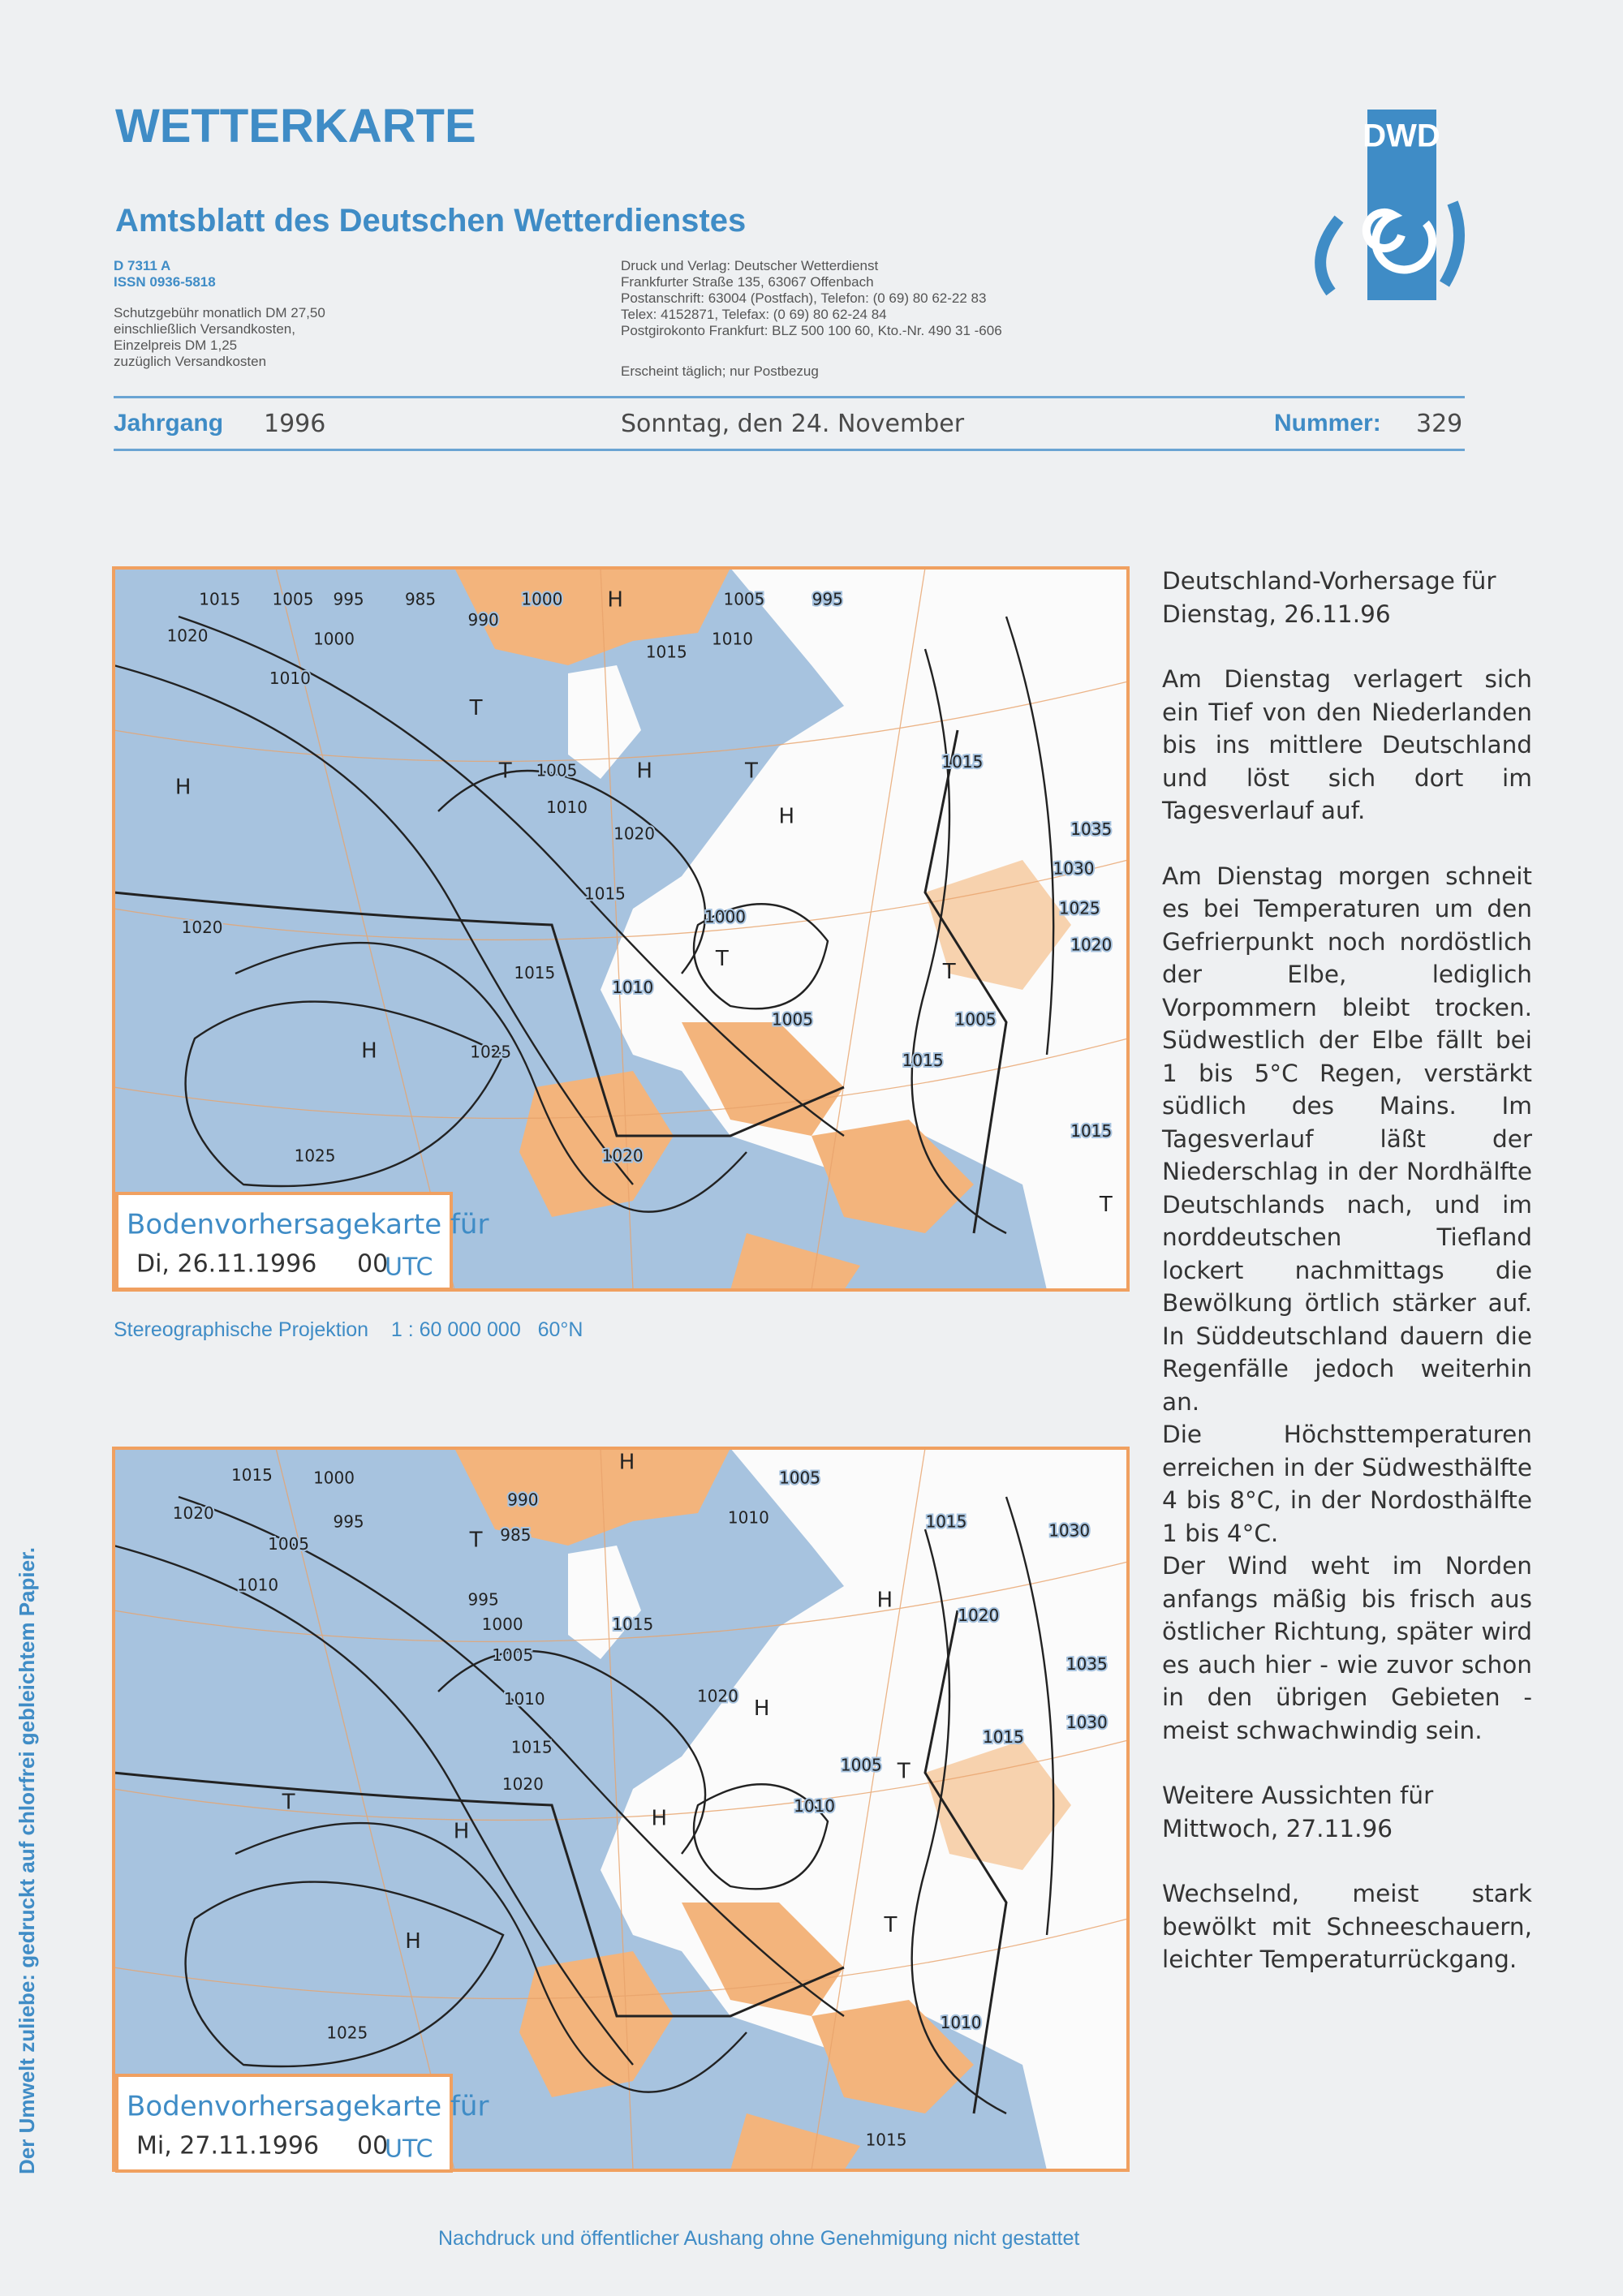 This screenshot has height=2296, width=1623. Describe the element at coordinates (455, 1329) in the screenshot. I see `projection-scale: 1 : 60 000 000` at that location.